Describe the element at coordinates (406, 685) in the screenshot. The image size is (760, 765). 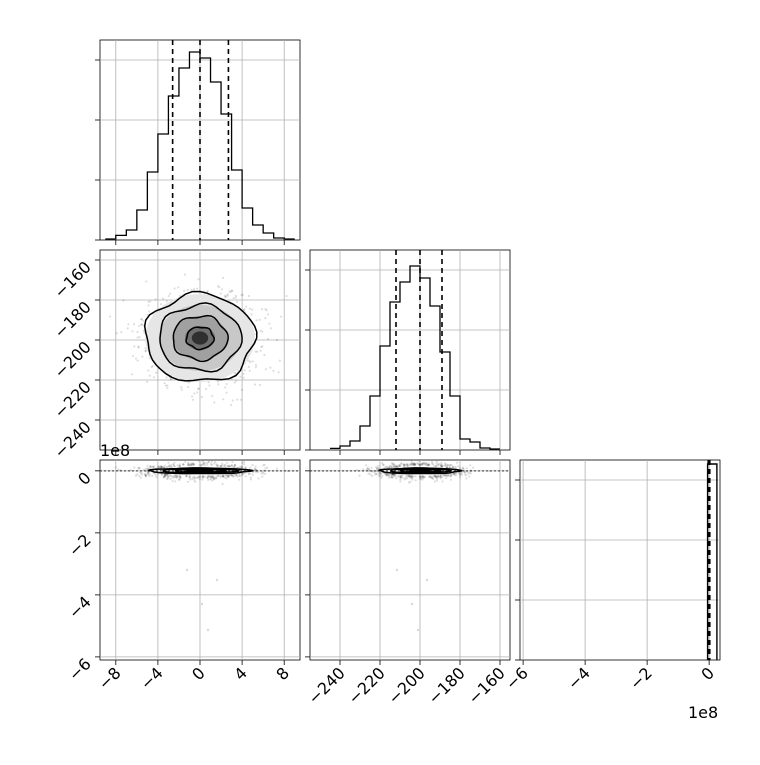
I see `x-ticklabel-p1-2: −200` at that location.